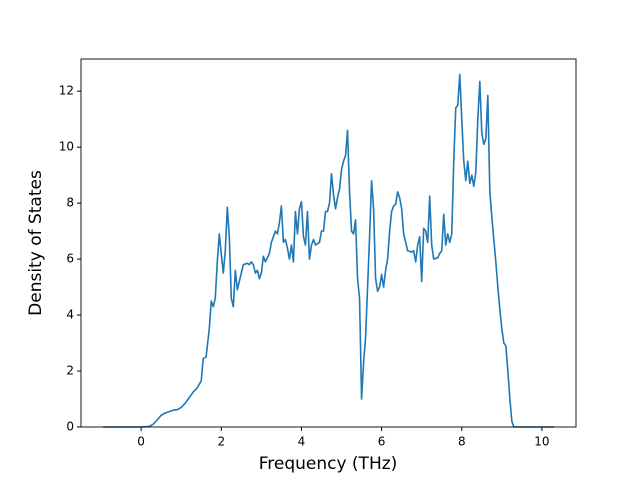 The width and height of the screenshot is (640, 480). Describe the element at coordinates (462, 442) in the screenshot. I see `x-tick-label: 8` at that location.